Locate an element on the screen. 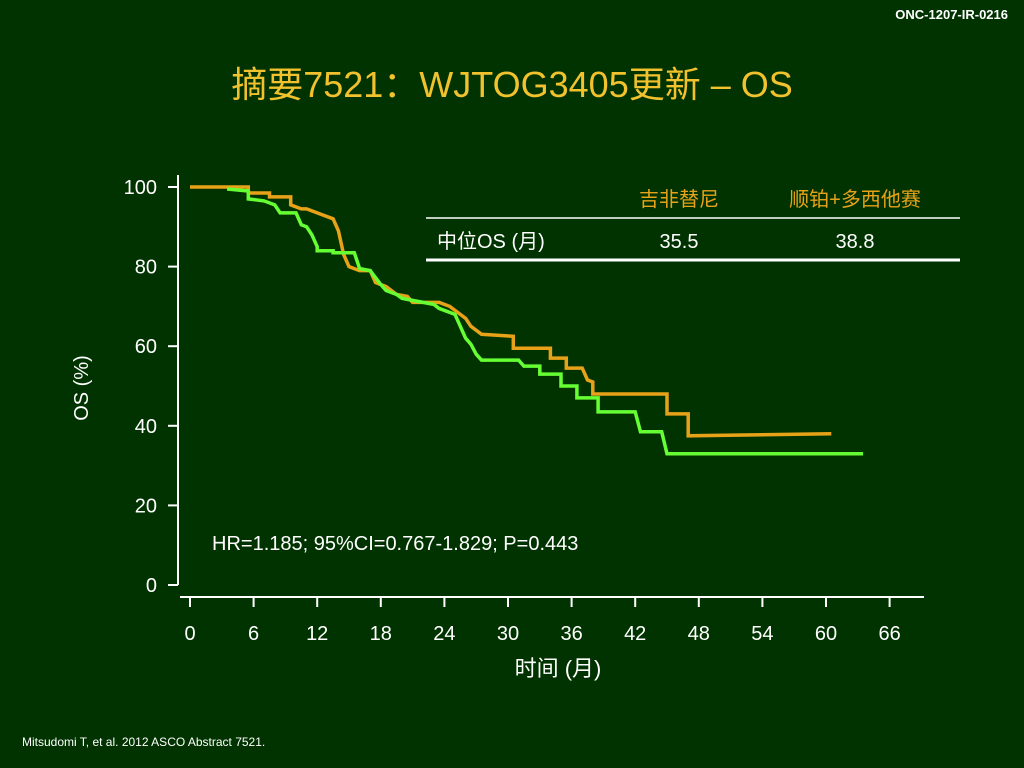 Image resolution: width=1024 pixels, height=768 pixels. y-tick-label: 20 is located at coordinates (146, 506).